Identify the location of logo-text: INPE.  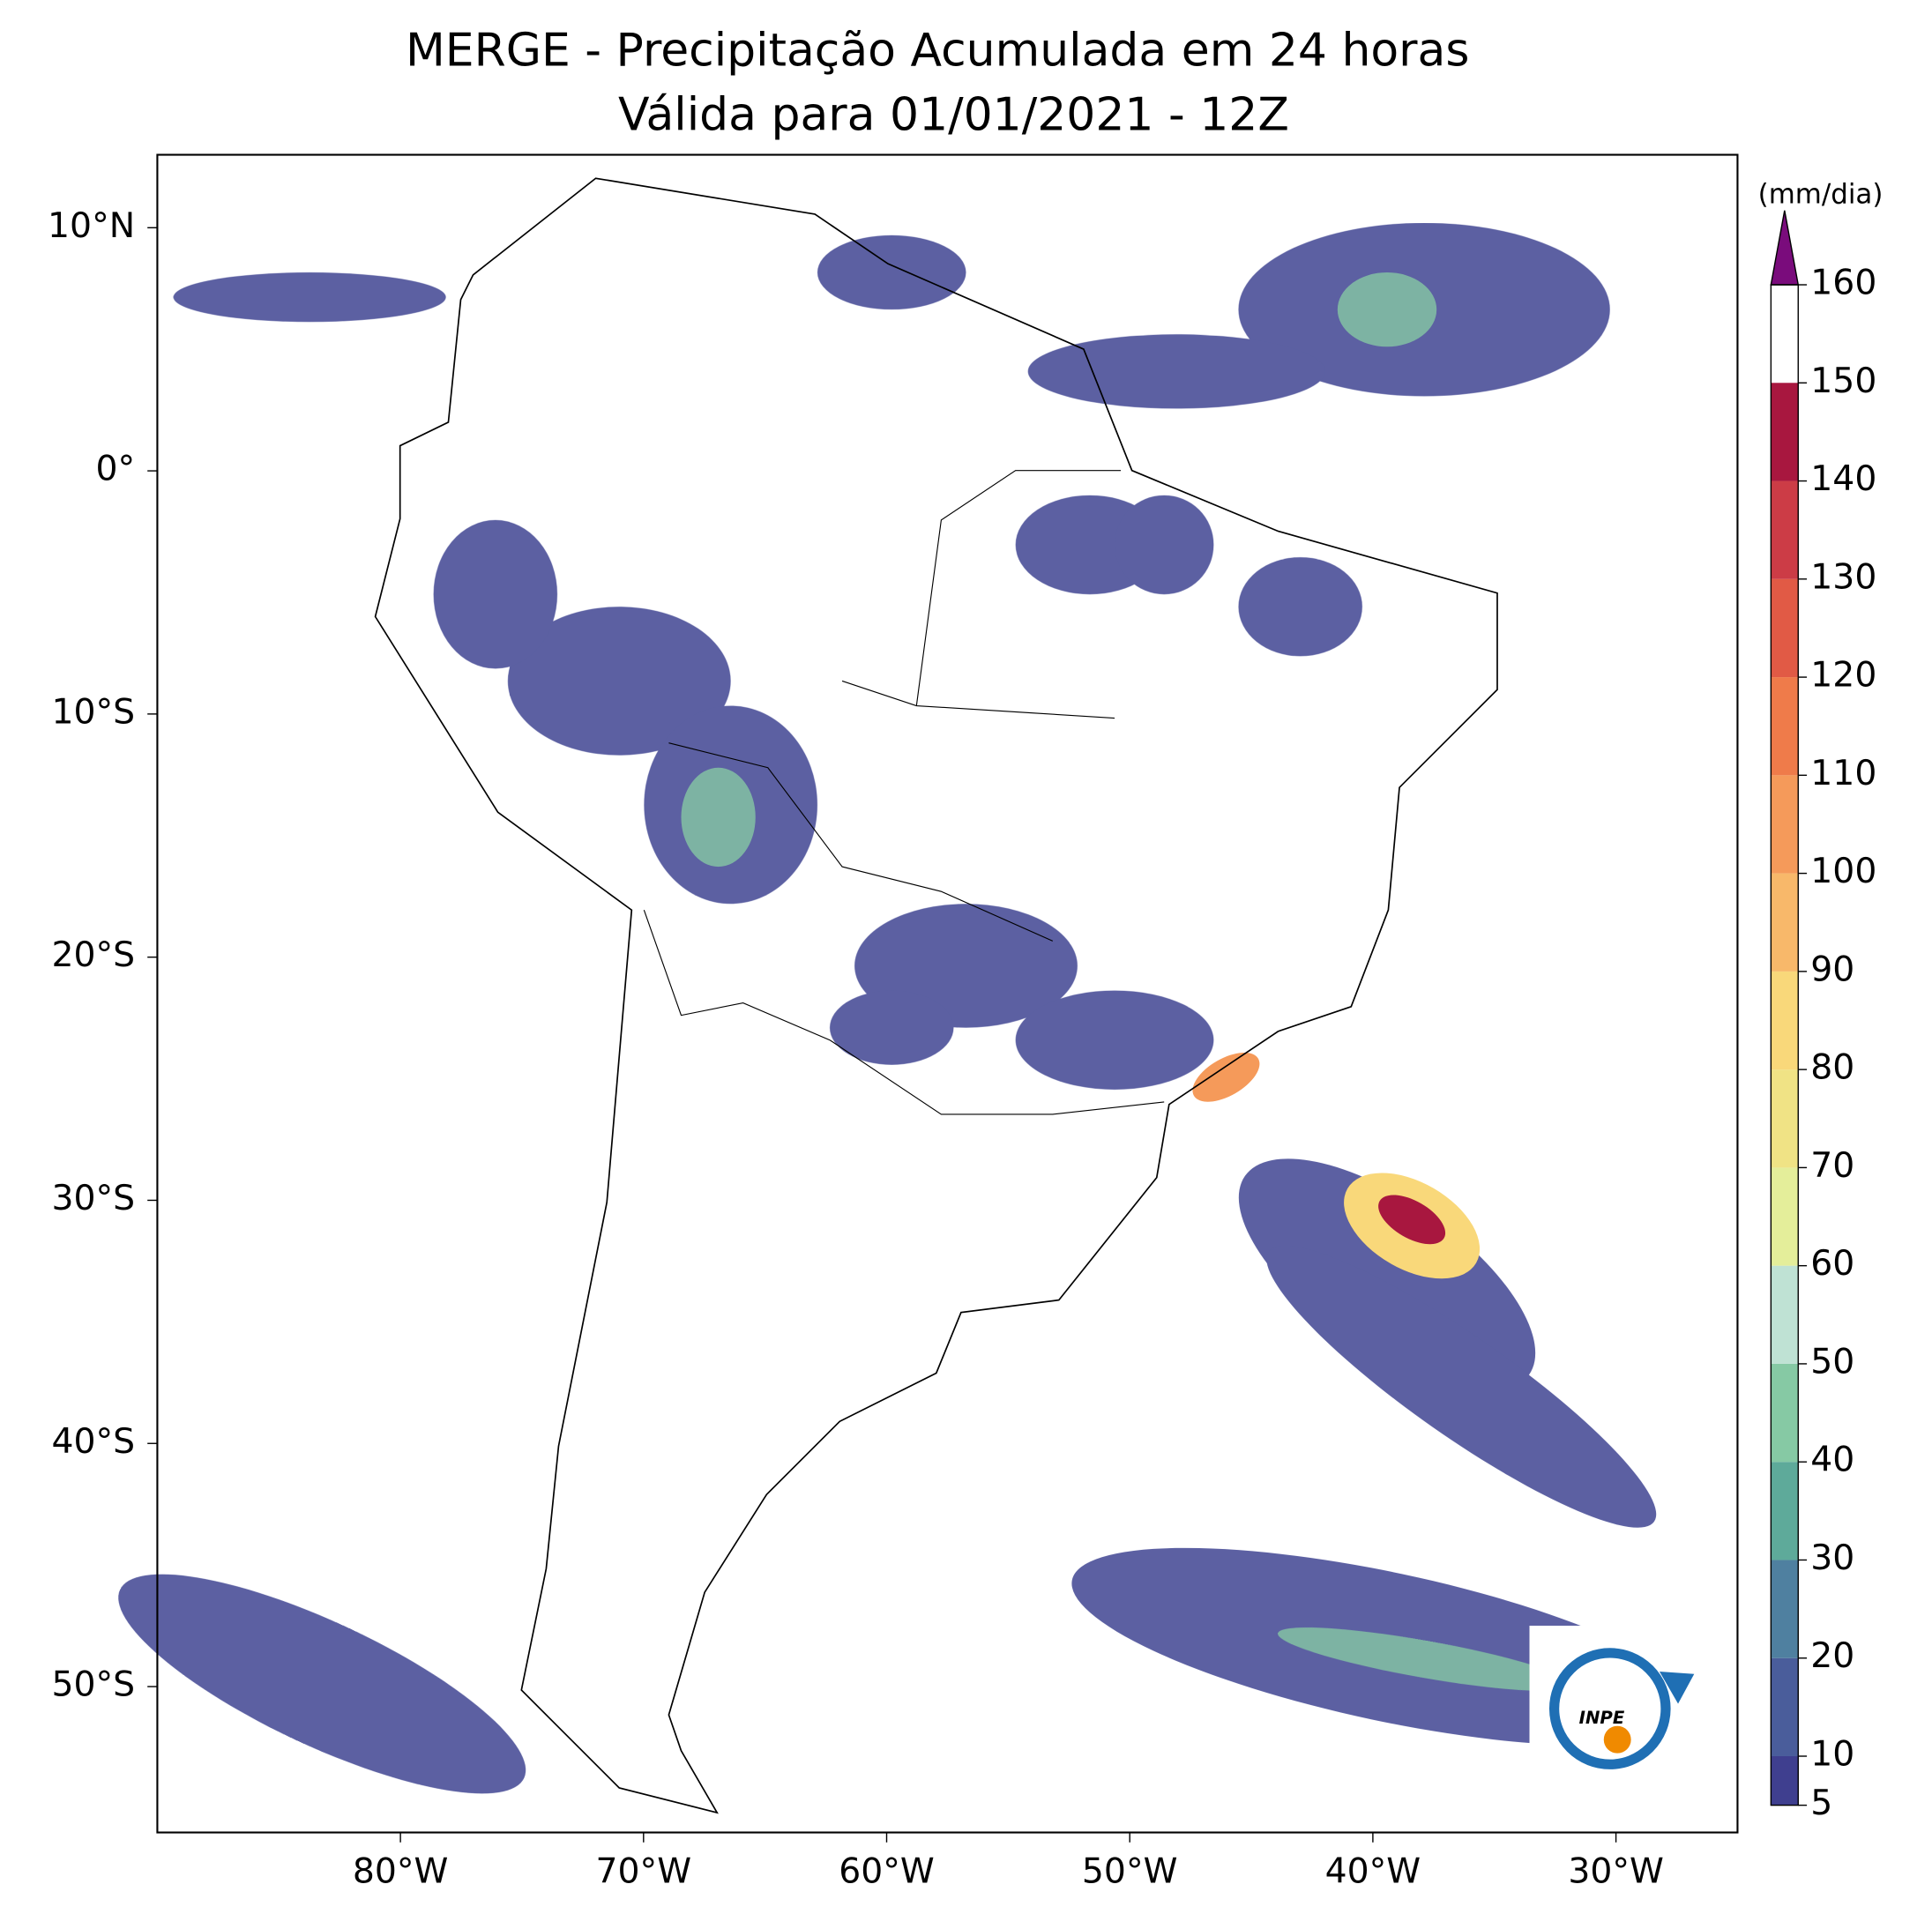
(1602, 1718).